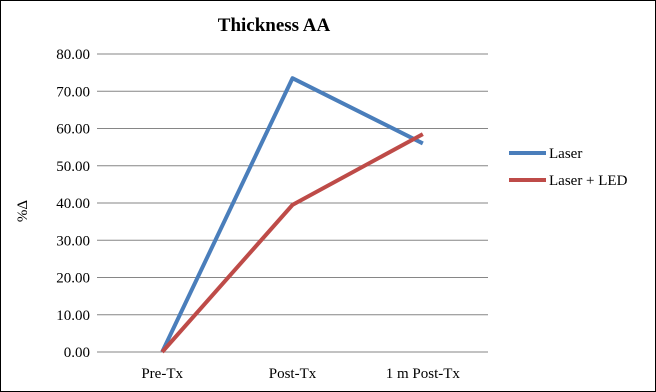 This screenshot has width=656, height=392. I want to click on y-tick-label: 60.00, so click(73, 130).